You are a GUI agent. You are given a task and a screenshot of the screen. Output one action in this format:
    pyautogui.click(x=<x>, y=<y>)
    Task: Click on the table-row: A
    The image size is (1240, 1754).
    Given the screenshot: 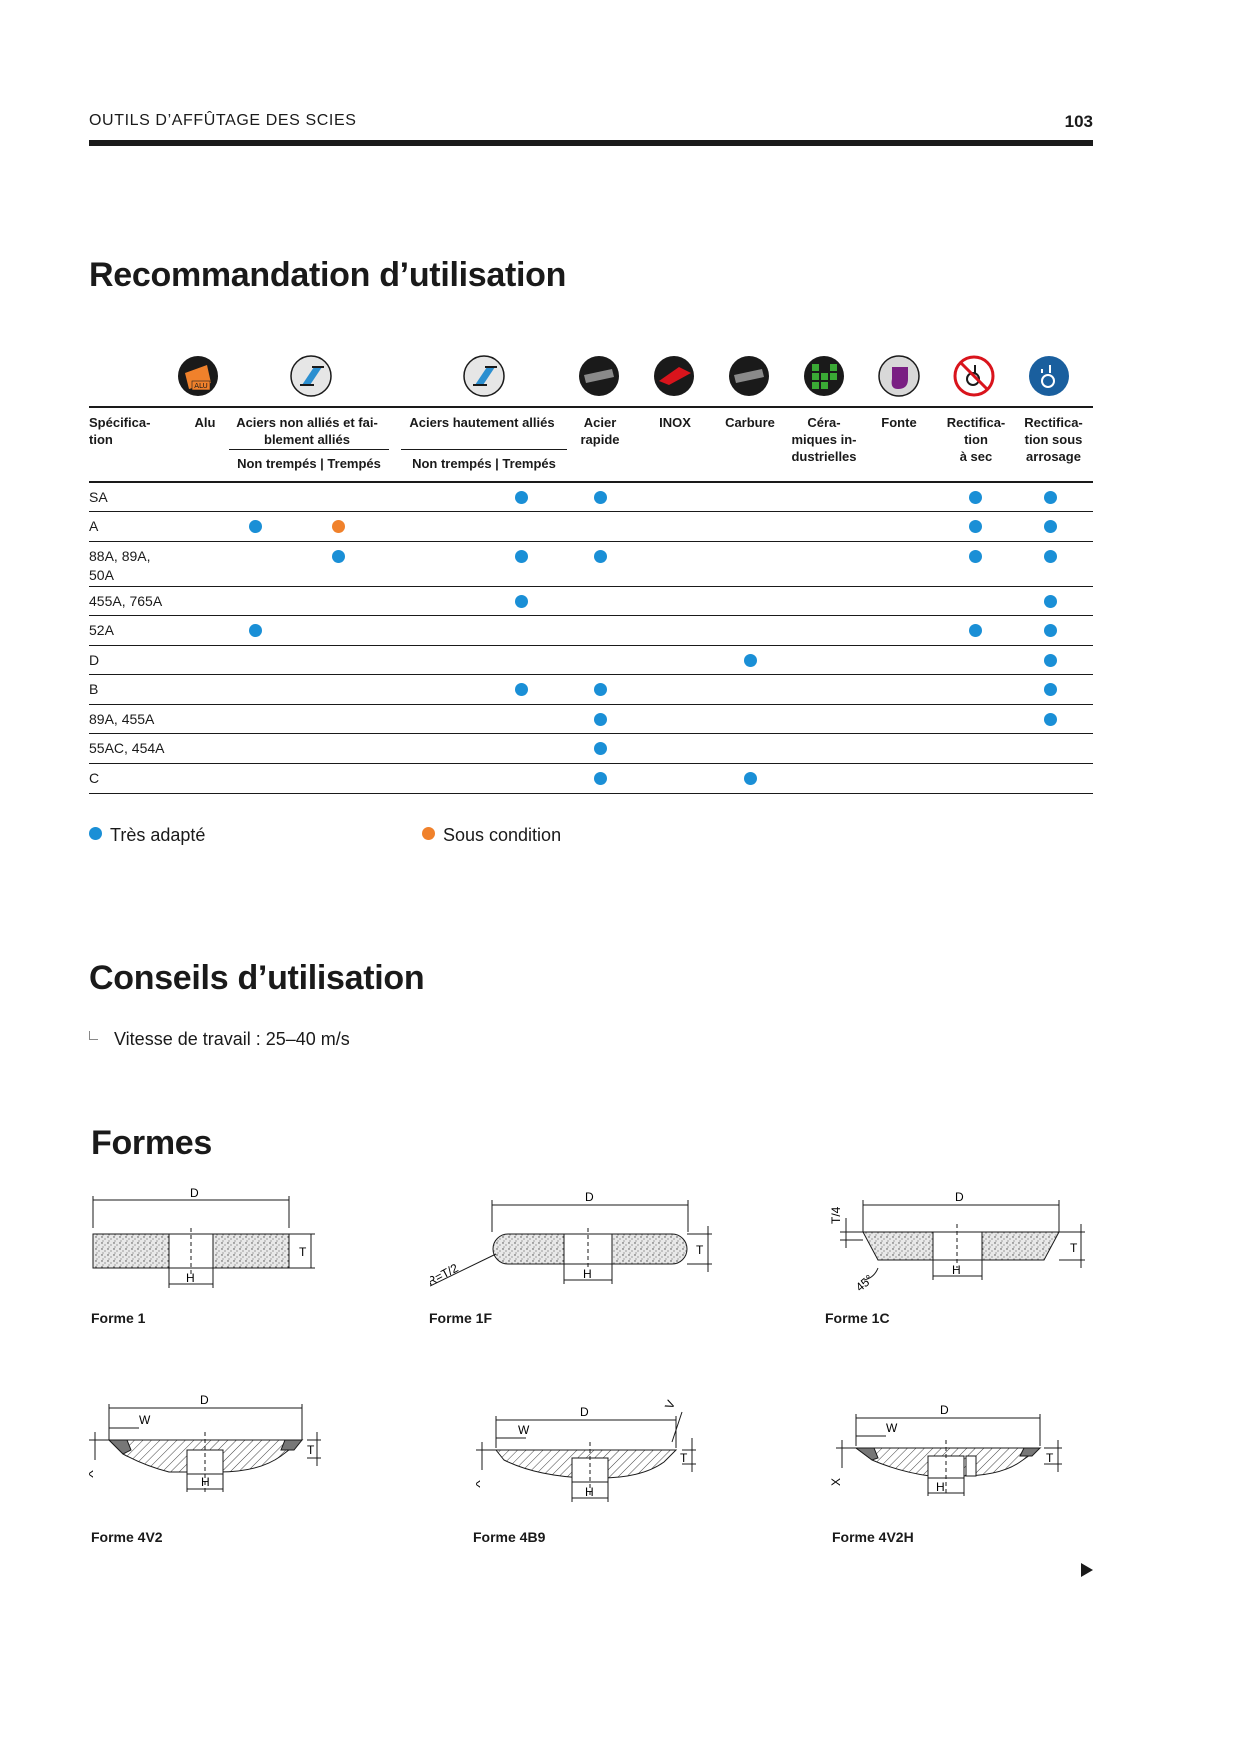 What is the action you would take?
    pyautogui.click(x=591, y=527)
    